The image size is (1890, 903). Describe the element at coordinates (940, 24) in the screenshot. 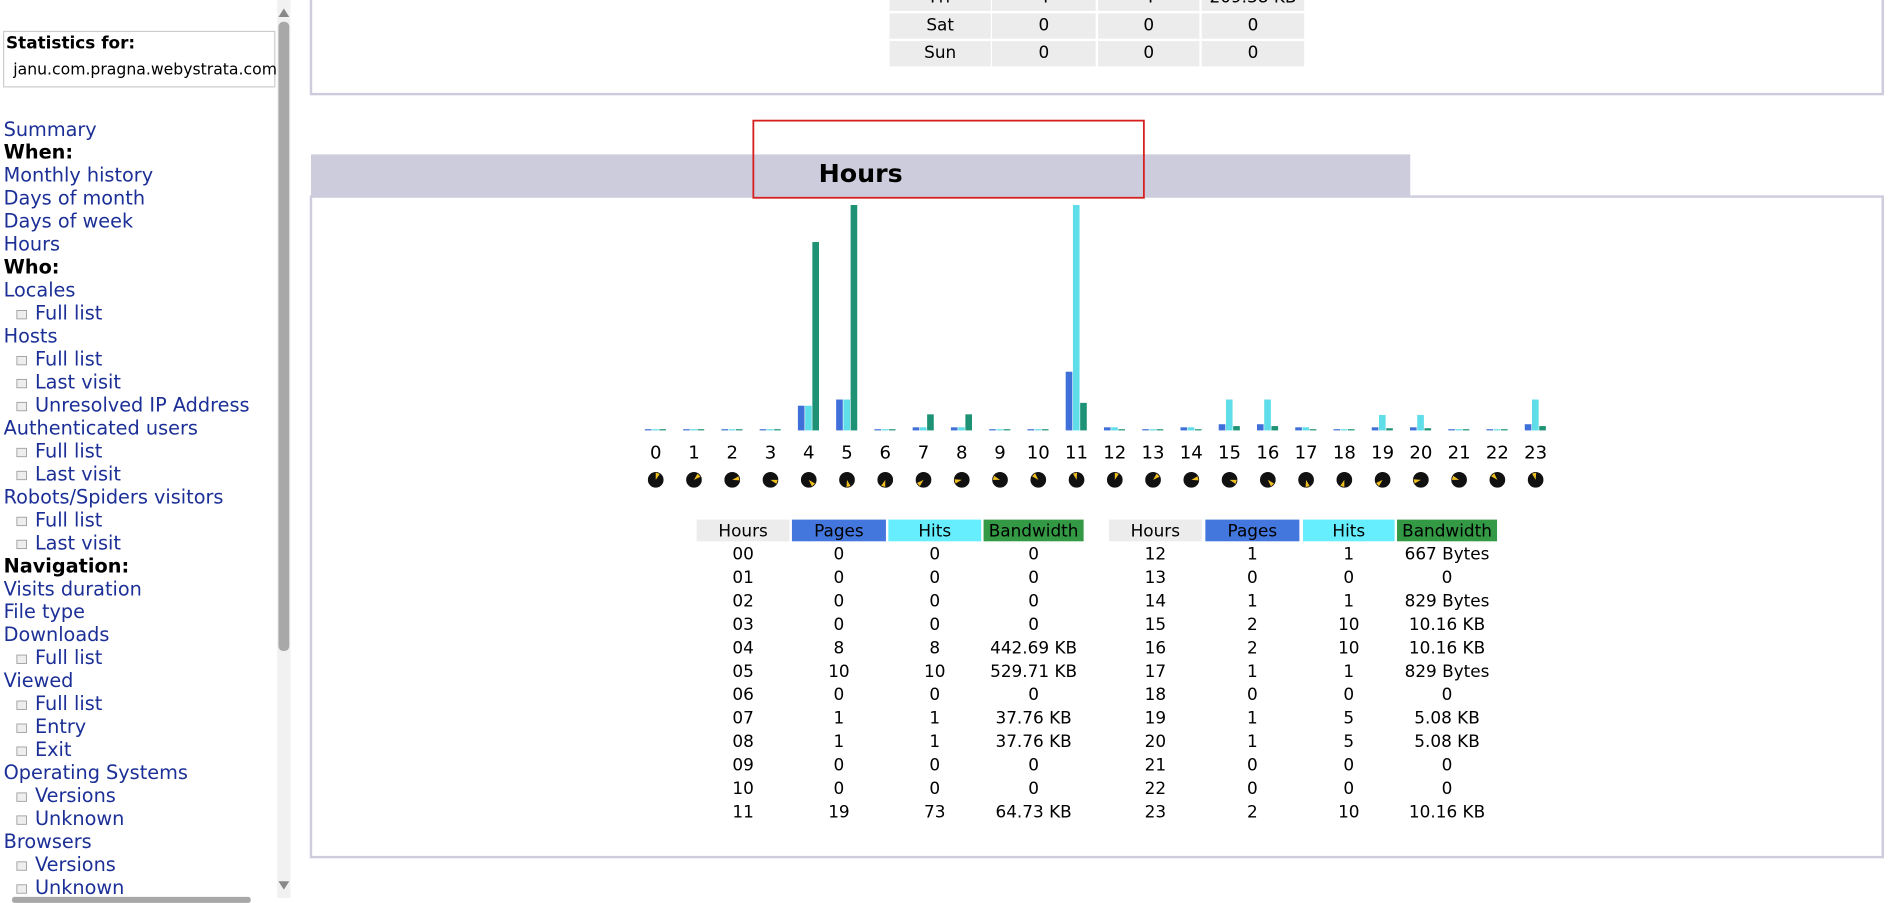

I see `table-cell: Sat` at that location.